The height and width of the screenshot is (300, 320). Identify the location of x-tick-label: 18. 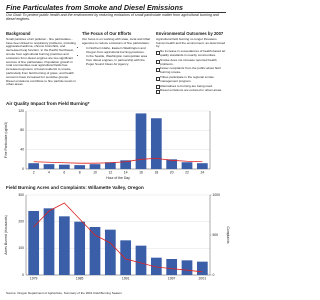
(156, 172).